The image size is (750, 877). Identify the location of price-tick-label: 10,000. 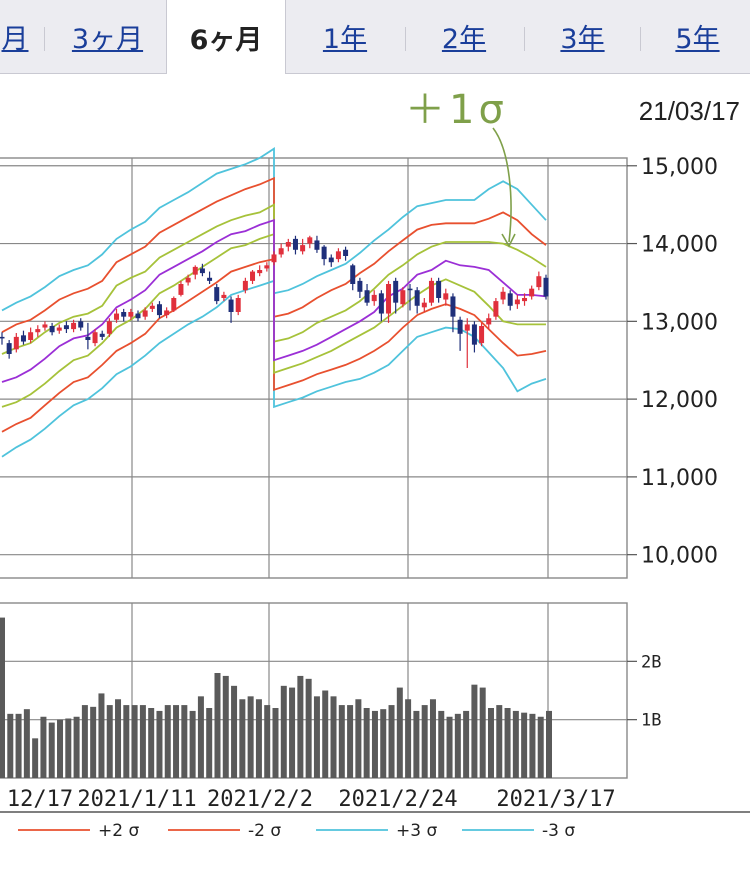
(679, 556).